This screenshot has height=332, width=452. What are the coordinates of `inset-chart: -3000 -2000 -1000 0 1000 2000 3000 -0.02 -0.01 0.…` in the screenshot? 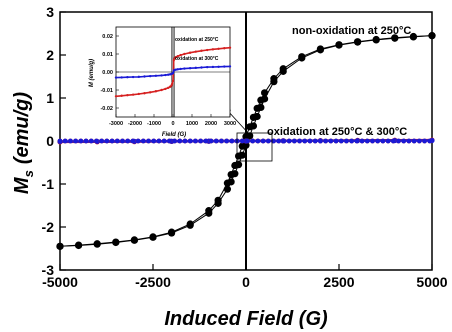 It's located at (162, 82).